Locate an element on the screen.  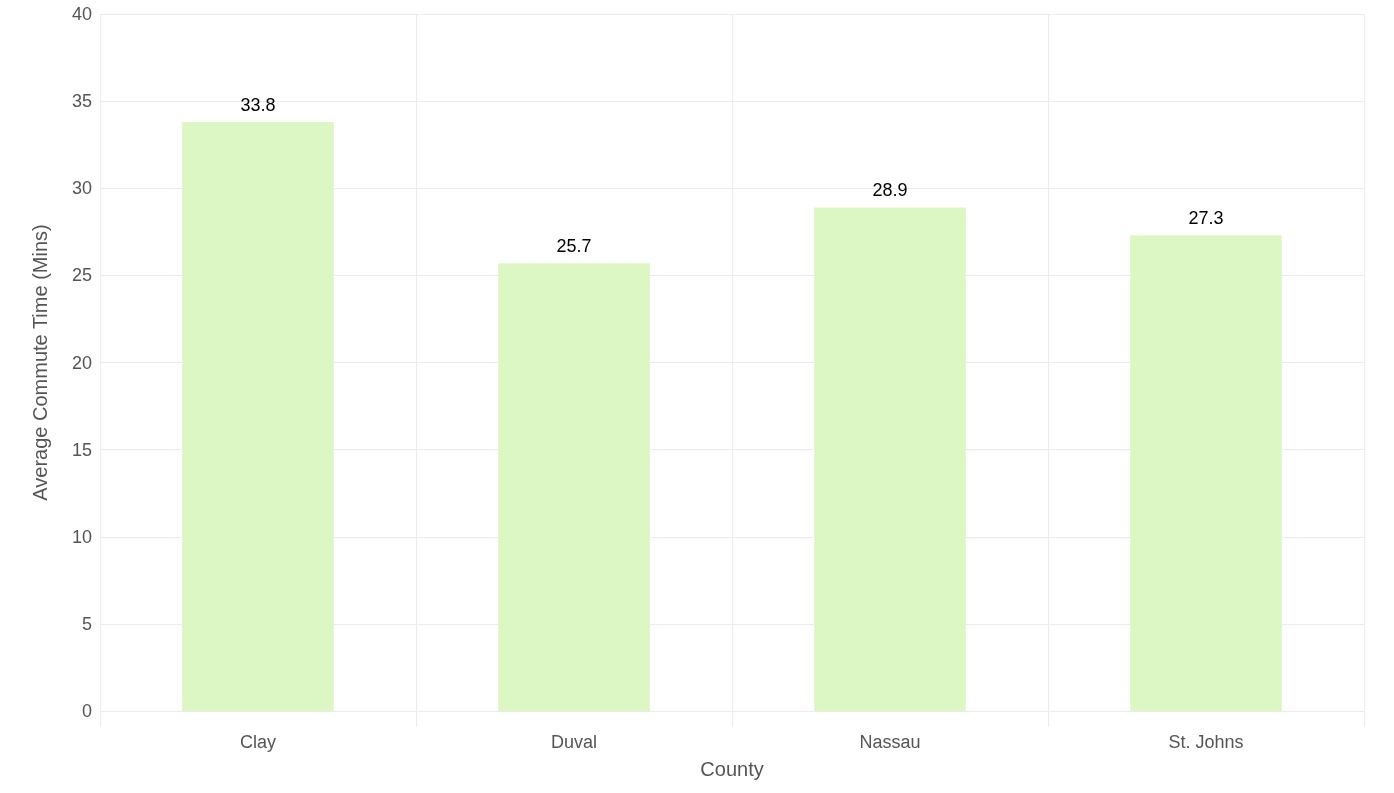
y-axis-title: Average Commute Time (Mins) is located at coordinates (40, 362).